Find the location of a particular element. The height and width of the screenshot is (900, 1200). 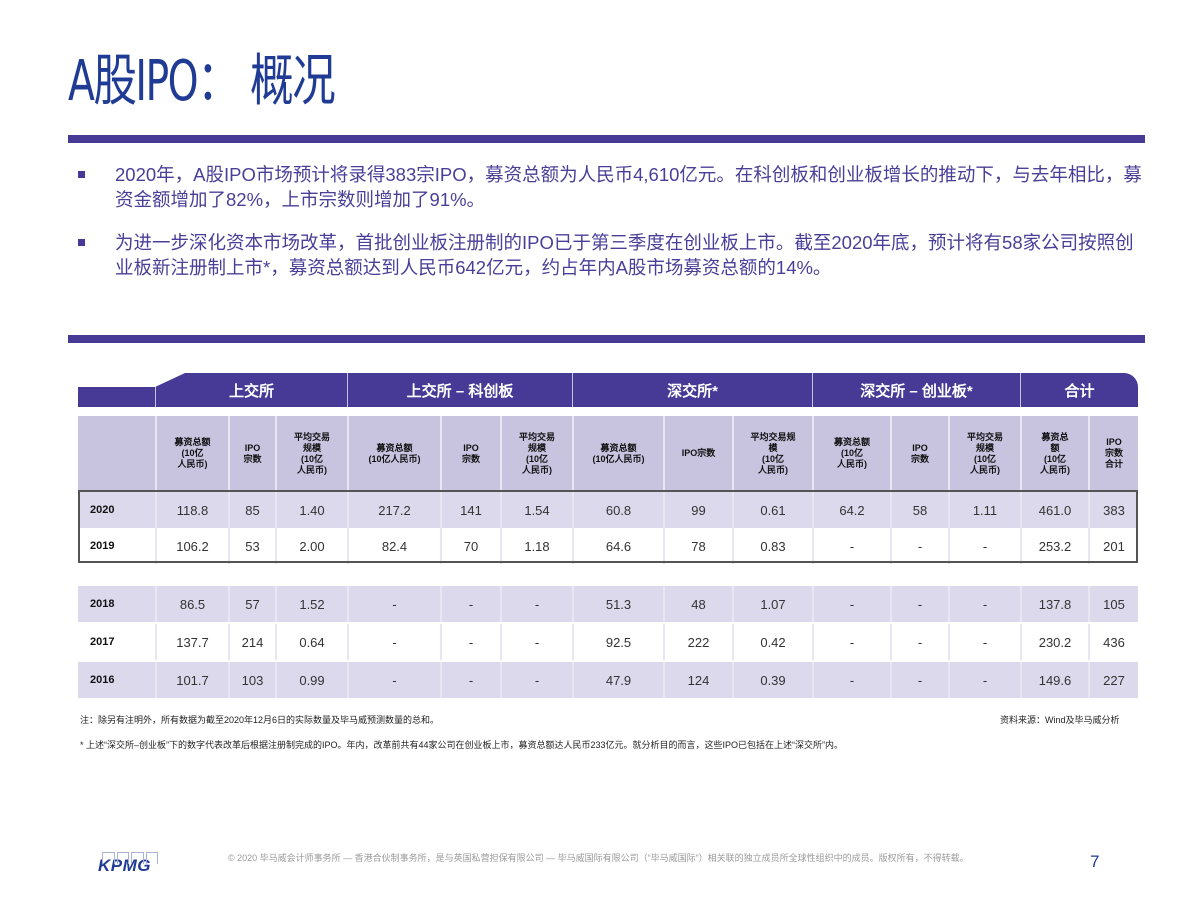

group-header-chinext: 深交所 – 创业板* is located at coordinates (916, 390).